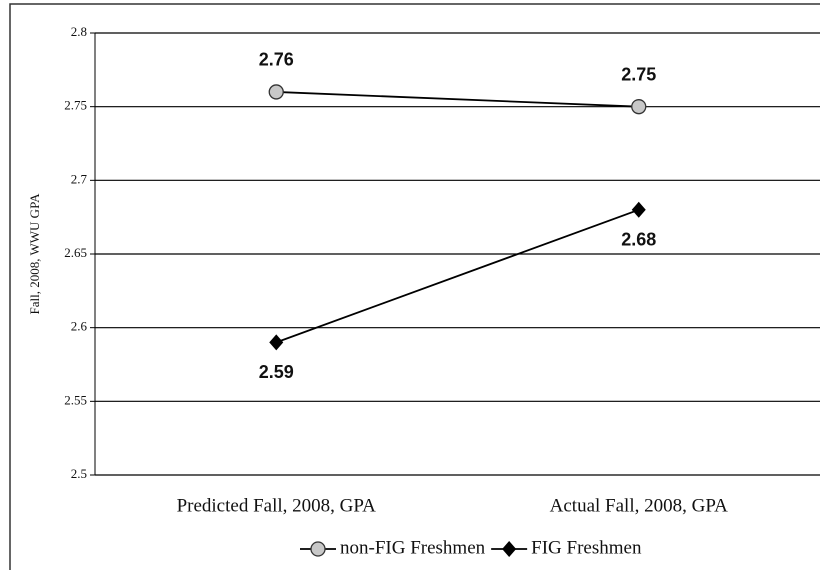 The image size is (820, 570). I want to click on y-axis-title: Fall, 2008, WWU GPA, so click(34, 254).